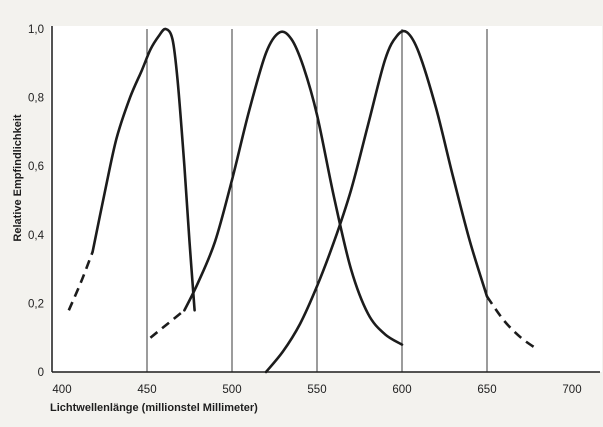 The height and width of the screenshot is (427, 603). What do you see at coordinates (61, 390) in the screenshot?
I see `x-tick-label: 400` at bounding box center [61, 390].